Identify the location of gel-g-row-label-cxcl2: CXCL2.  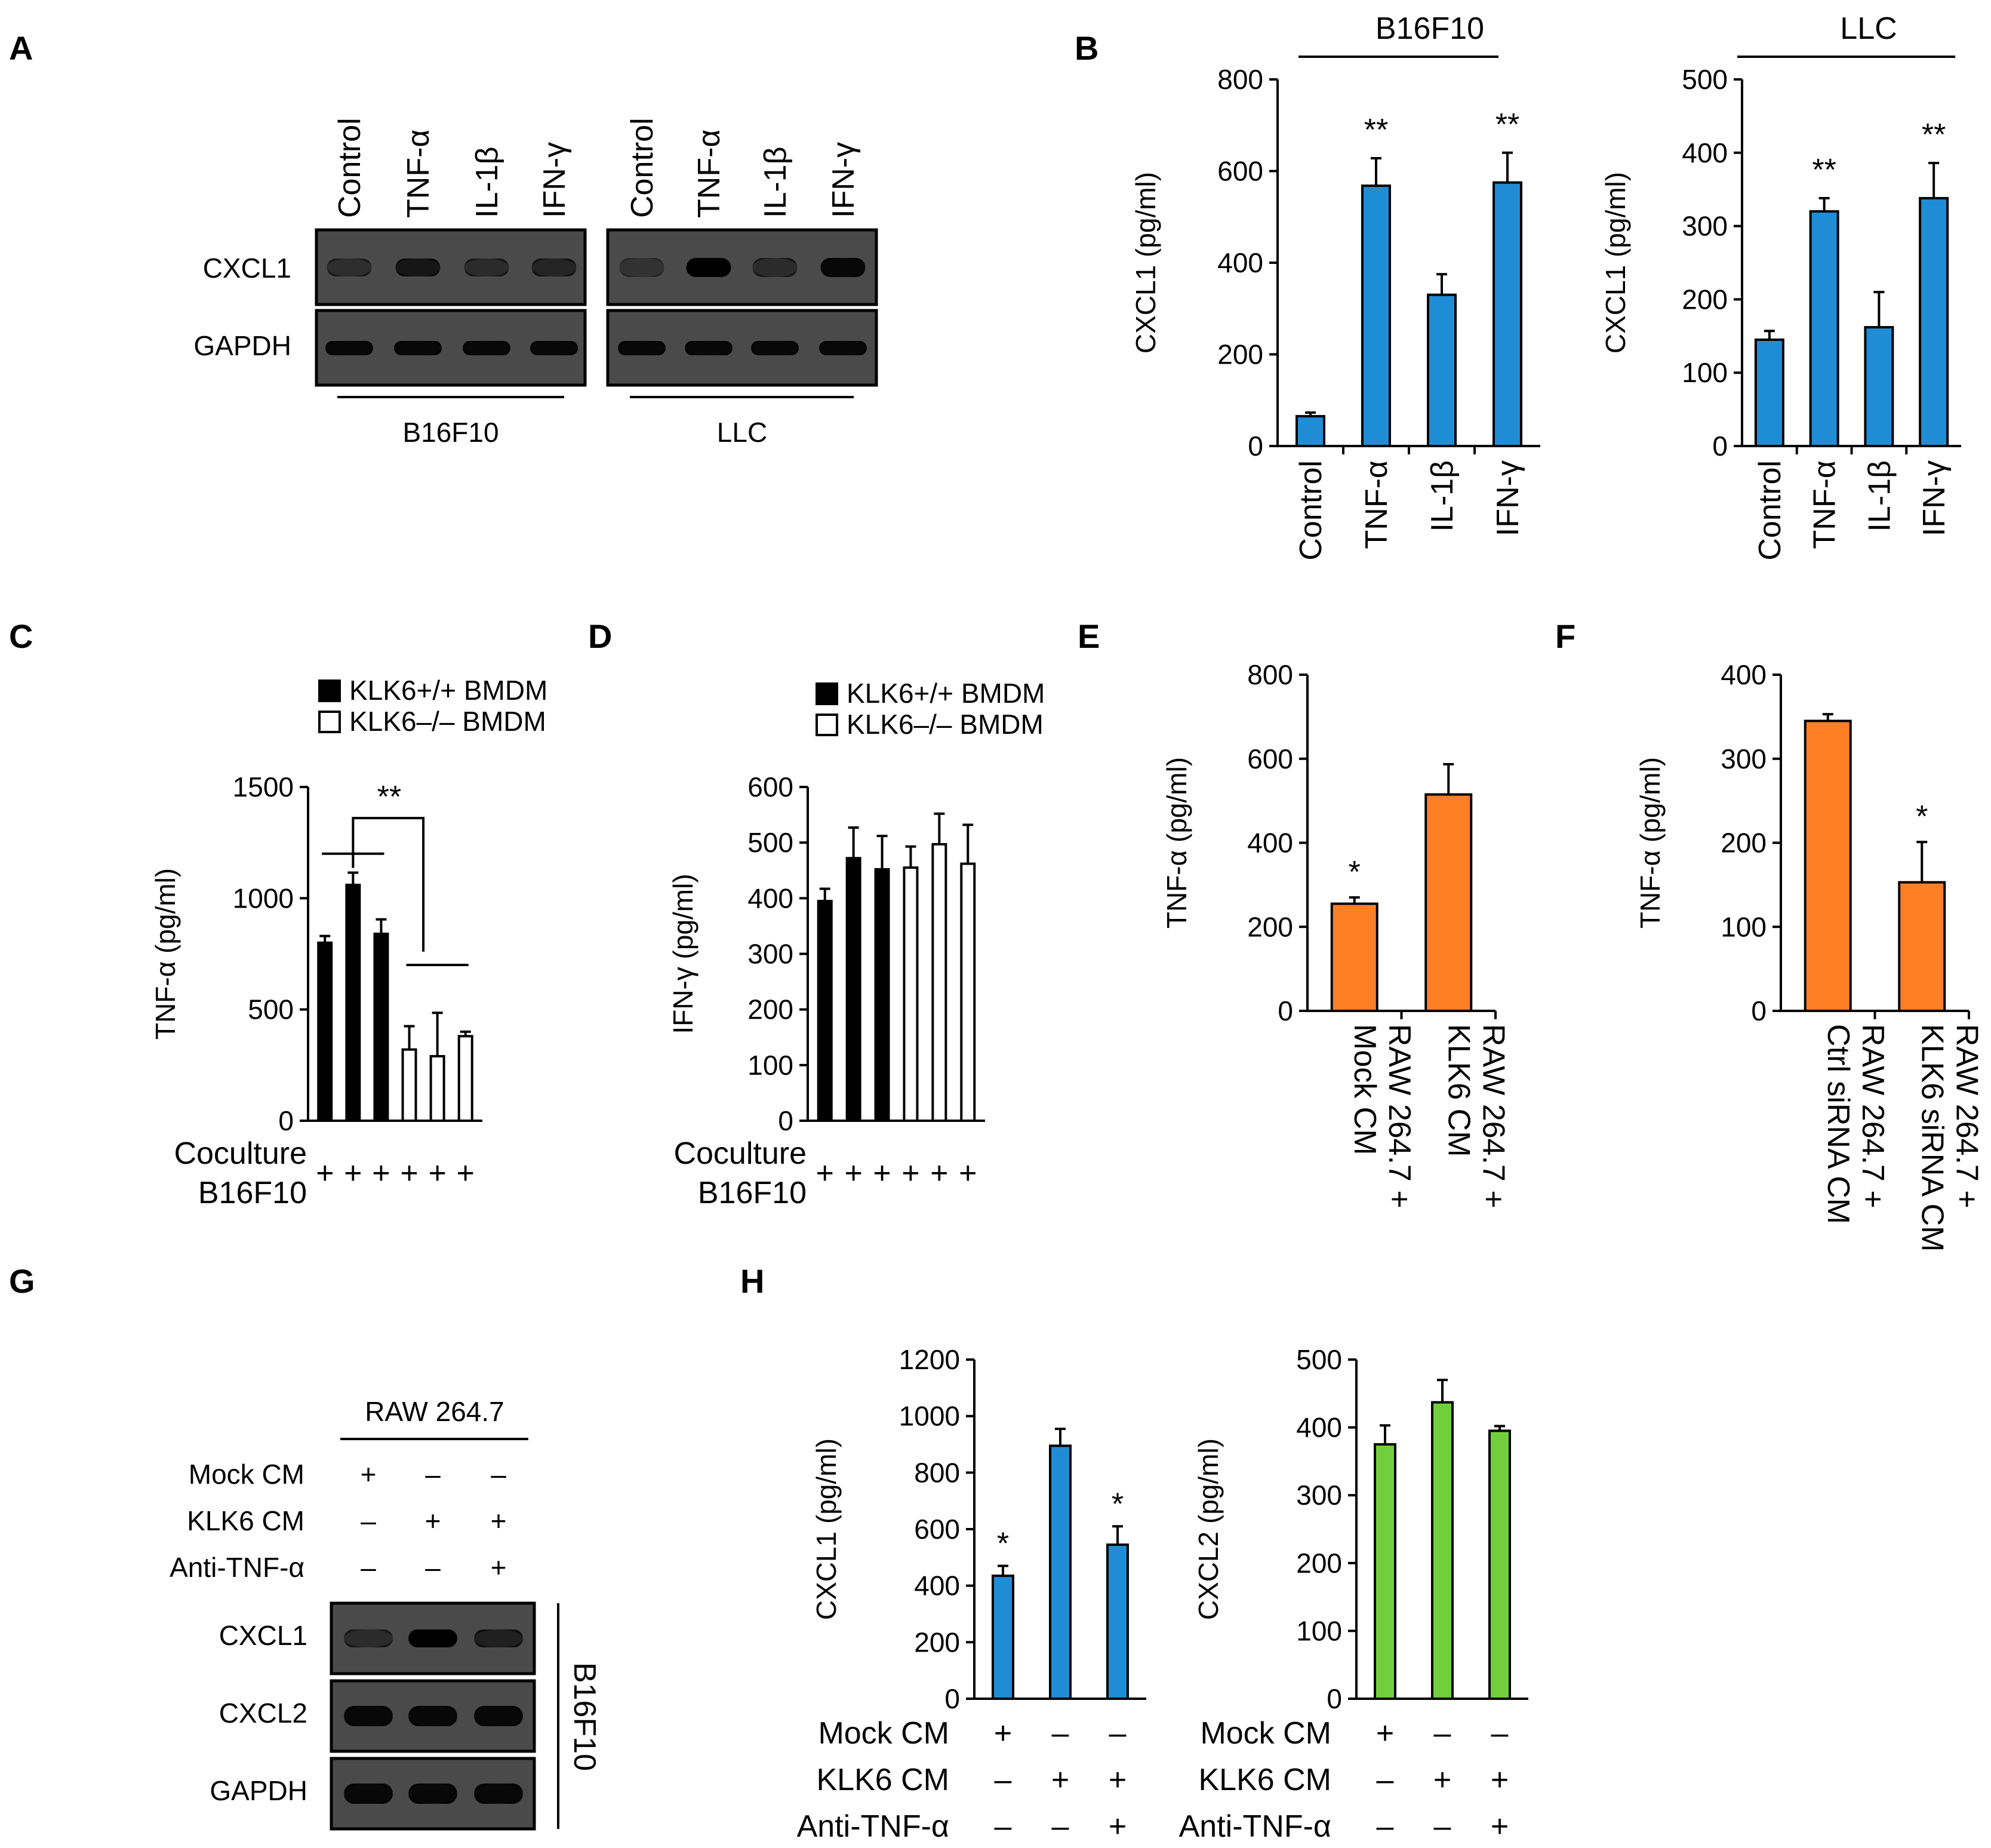
(263, 1714).